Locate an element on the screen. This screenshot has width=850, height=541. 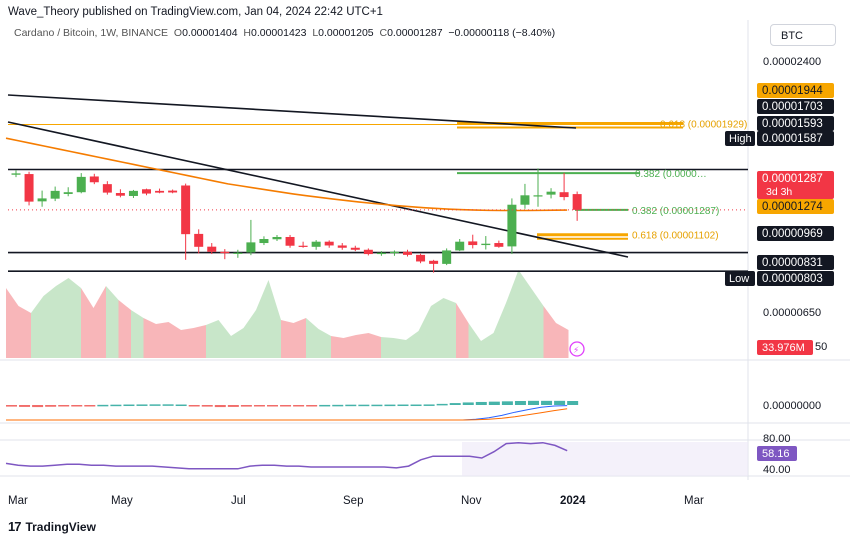
volume-alert-icon is located at coordinates (577, 349).